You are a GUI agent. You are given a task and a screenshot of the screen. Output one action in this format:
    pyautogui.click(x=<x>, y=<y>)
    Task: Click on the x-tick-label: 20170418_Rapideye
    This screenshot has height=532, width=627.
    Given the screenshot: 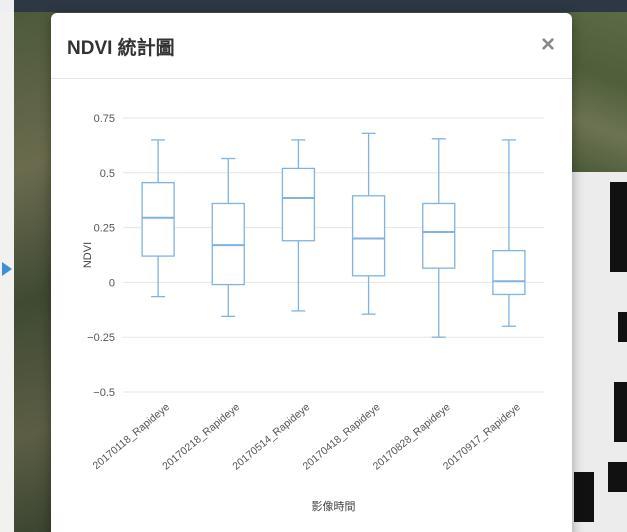 What is the action you would take?
    pyautogui.click(x=342, y=437)
    